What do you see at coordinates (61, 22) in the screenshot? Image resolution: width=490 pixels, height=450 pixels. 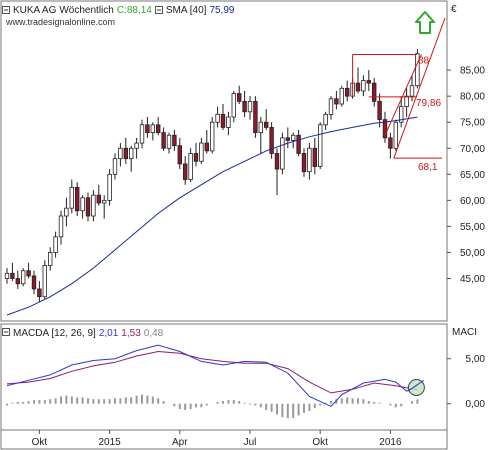 I see `source-url: www.tradesignalonline.com` at bounding box center [61, 22].